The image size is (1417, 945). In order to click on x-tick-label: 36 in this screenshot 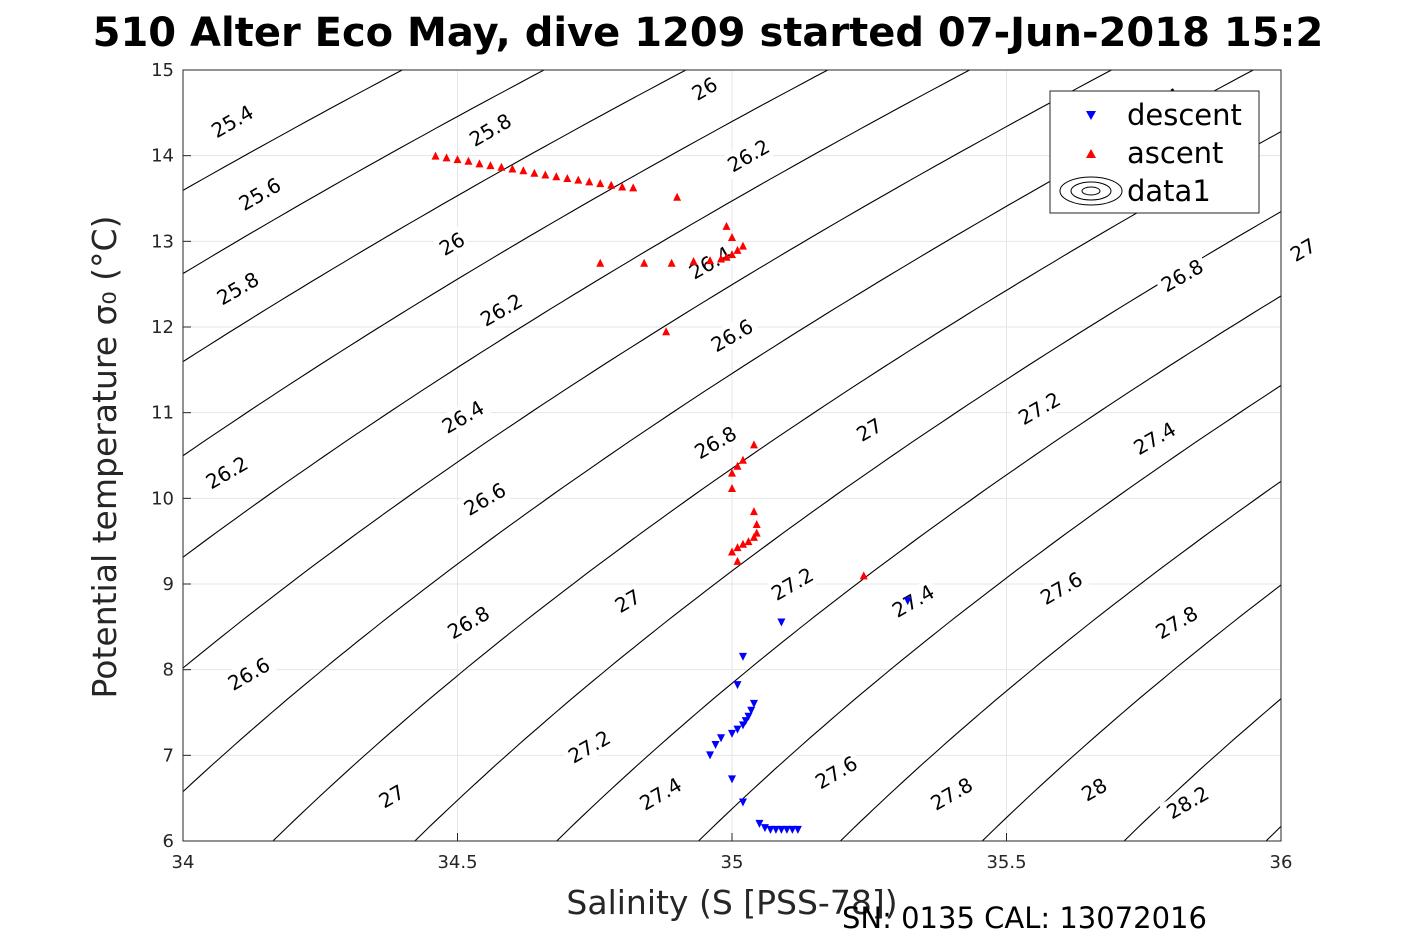, I will do `click(1281, 862)`.